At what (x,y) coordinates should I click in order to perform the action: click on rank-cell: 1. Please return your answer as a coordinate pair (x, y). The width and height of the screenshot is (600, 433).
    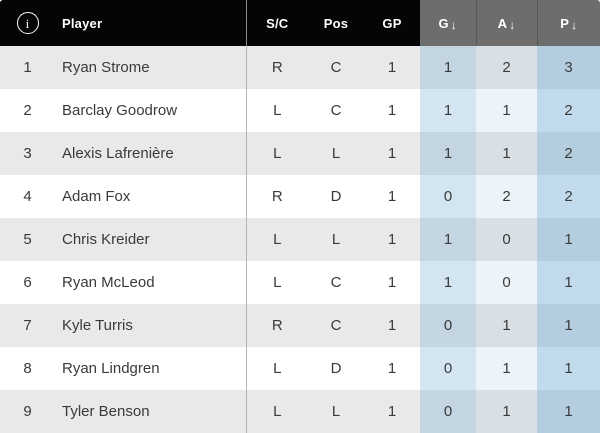
    Looking at the image, I should click on (27, 67).